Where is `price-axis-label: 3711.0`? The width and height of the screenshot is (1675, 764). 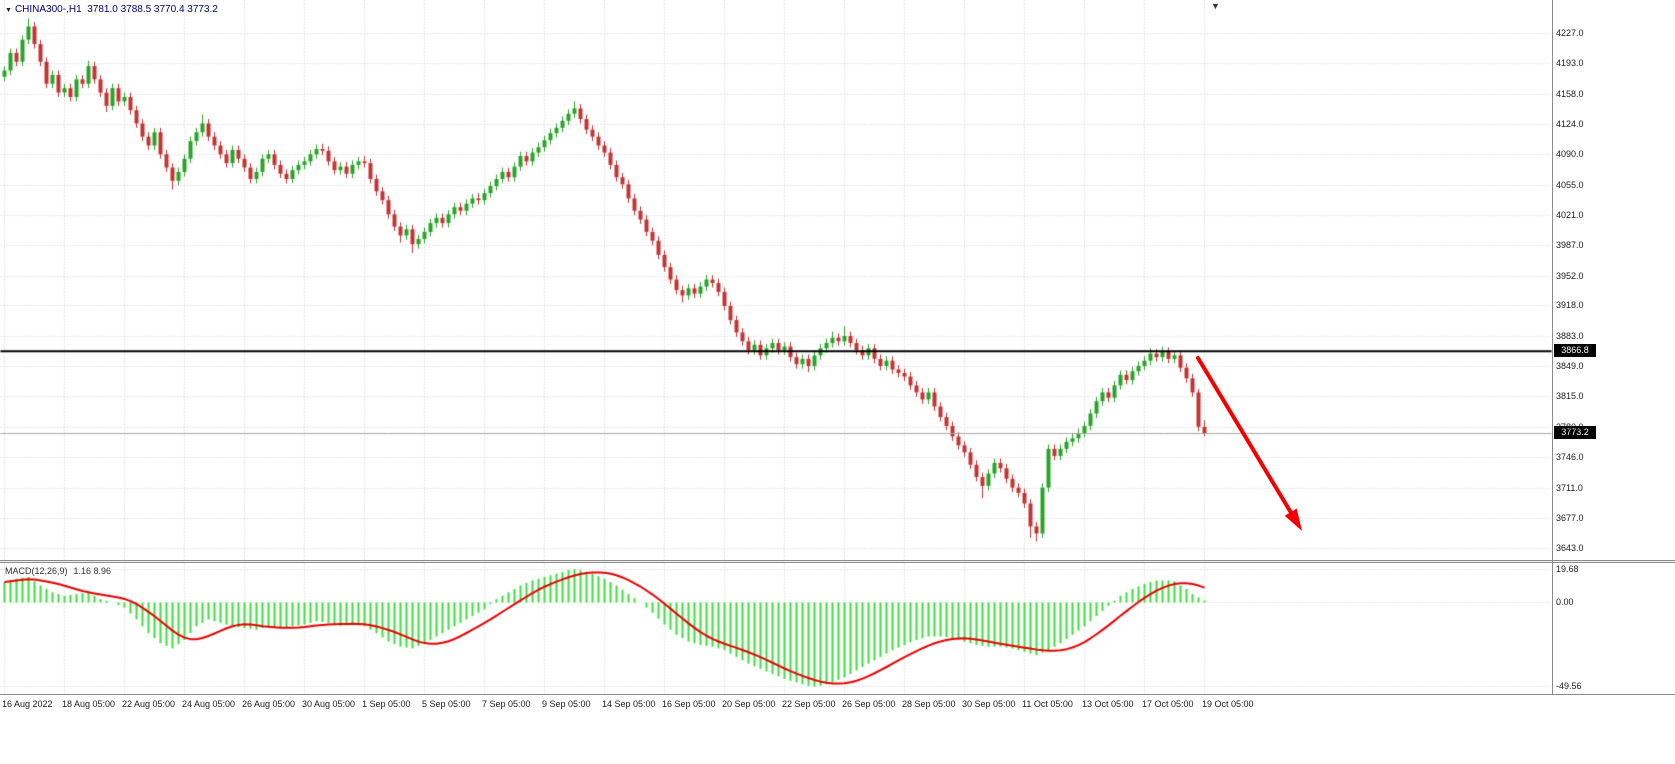
price-axis-label: 3711.0 is located at coordinates (1569, 488).